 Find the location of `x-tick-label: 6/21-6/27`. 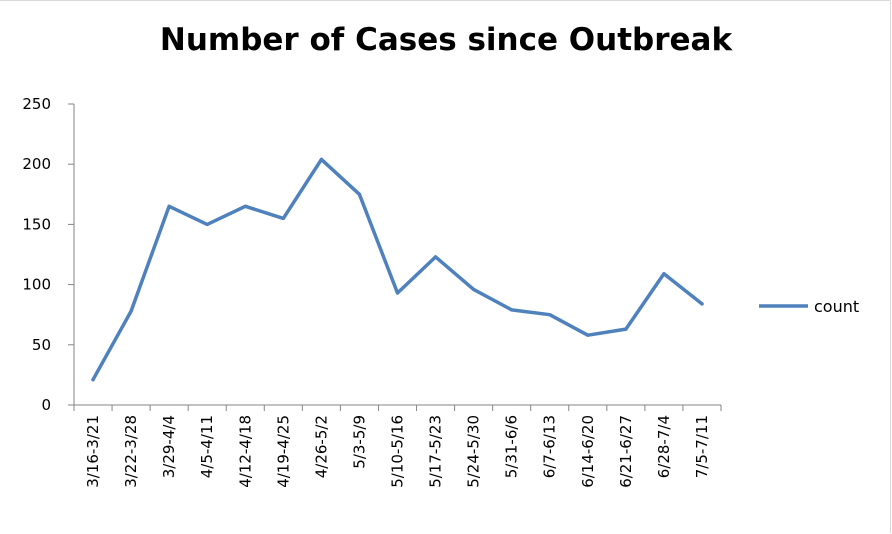

x-tick-label: 6/21-6/27 is located at coordinates (626, 451).